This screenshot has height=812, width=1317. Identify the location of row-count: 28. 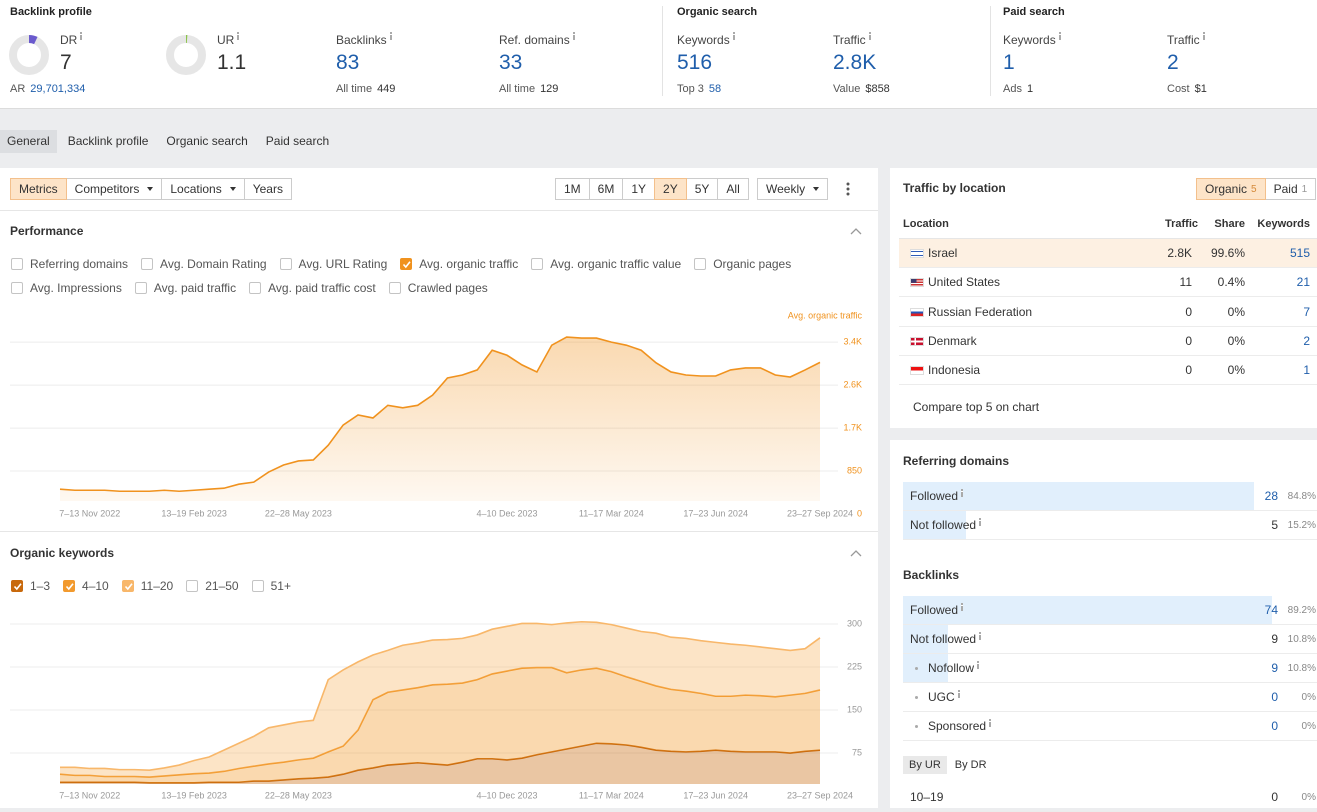
(1271, 496).